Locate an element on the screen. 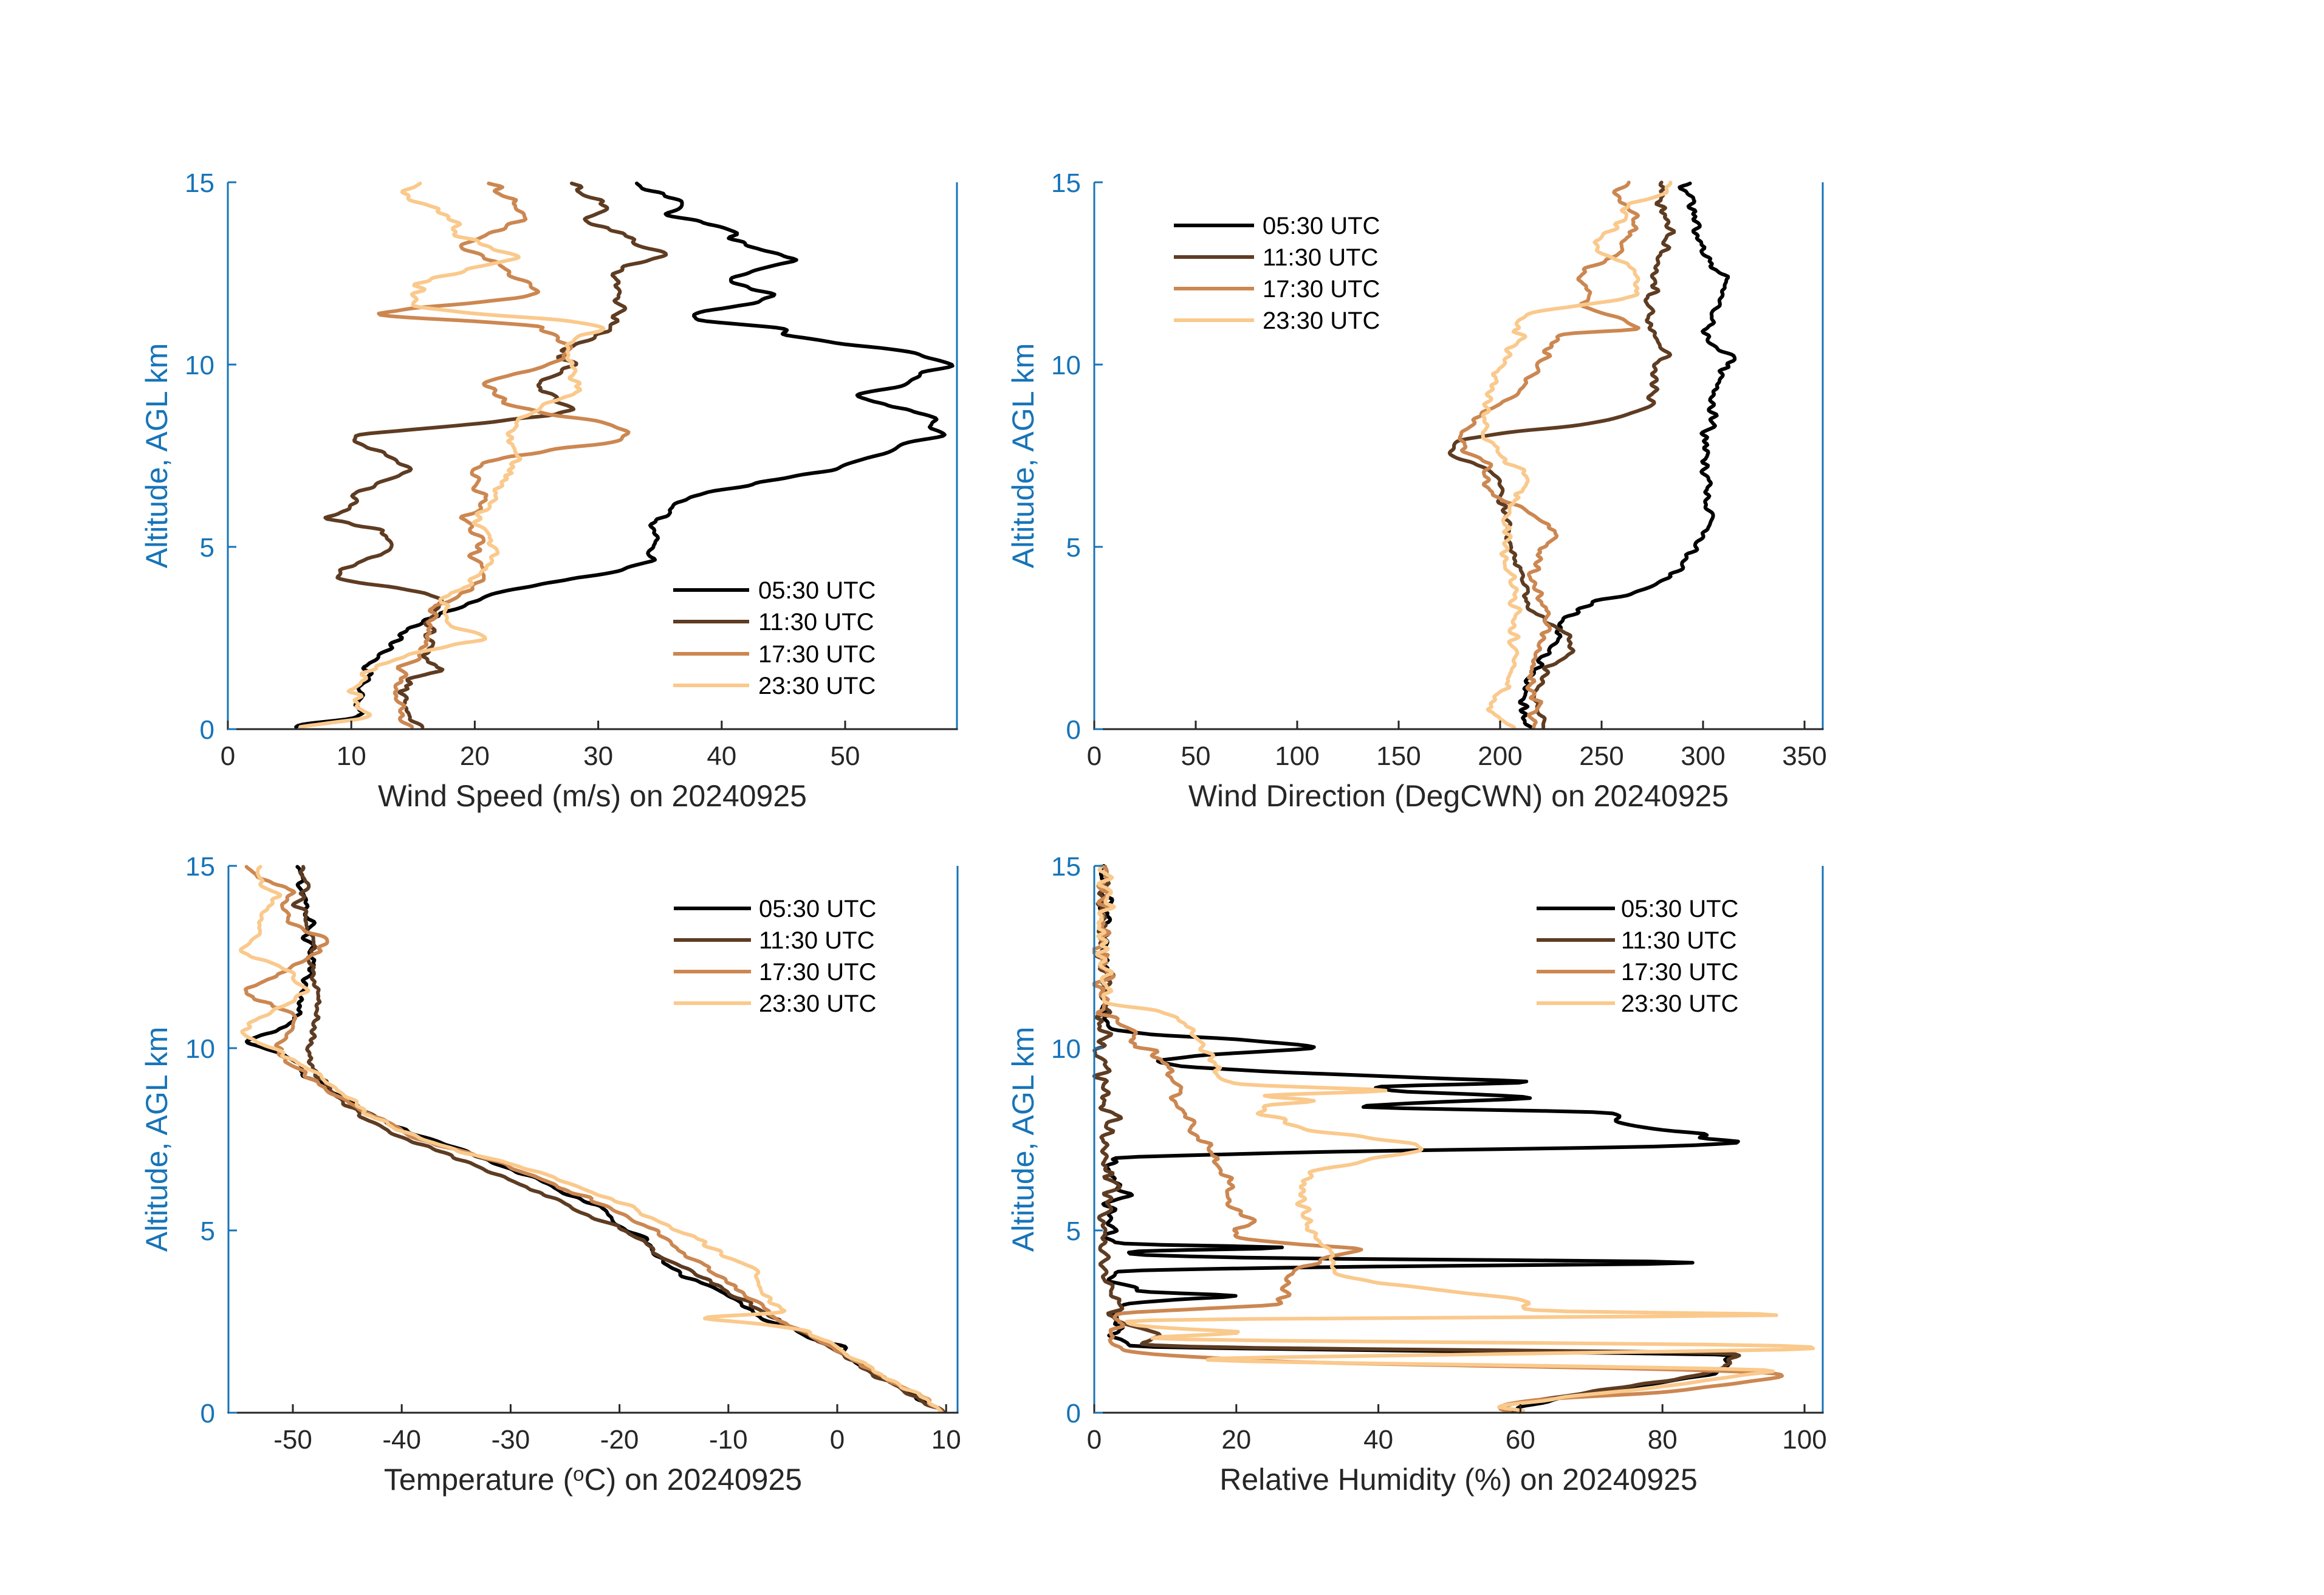 This screenshot has height=1595, width=2324. svg-text: -10 is located at coordinates (729, 1440).